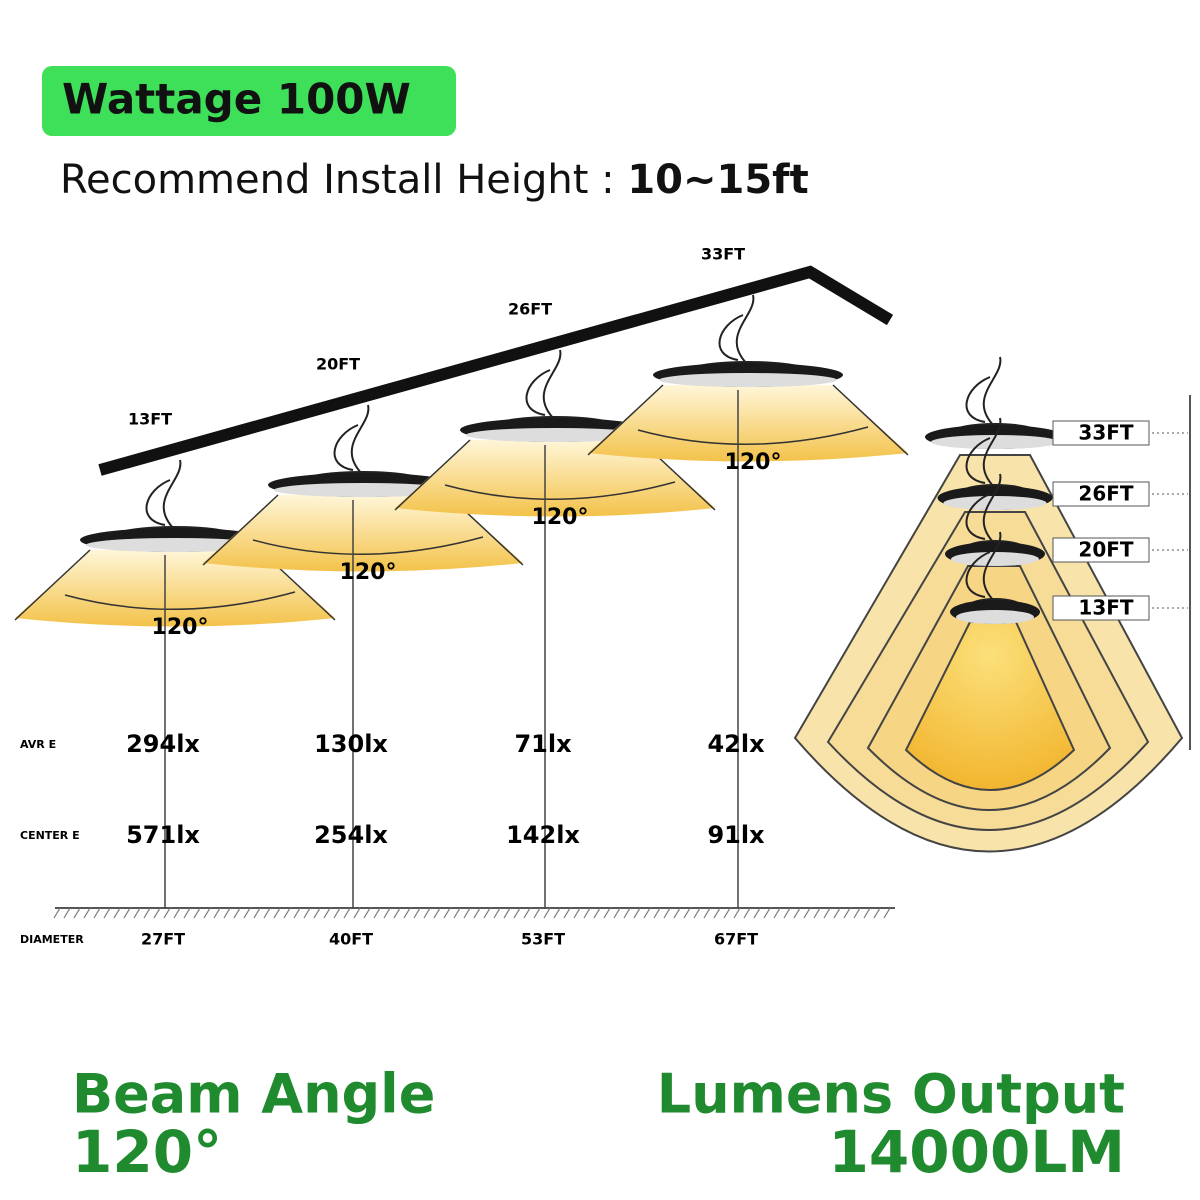  What do you see at coordinates (163, 744) in the screenshot?
I see `avr-value: 294lx` at bounding box center [163, 744].